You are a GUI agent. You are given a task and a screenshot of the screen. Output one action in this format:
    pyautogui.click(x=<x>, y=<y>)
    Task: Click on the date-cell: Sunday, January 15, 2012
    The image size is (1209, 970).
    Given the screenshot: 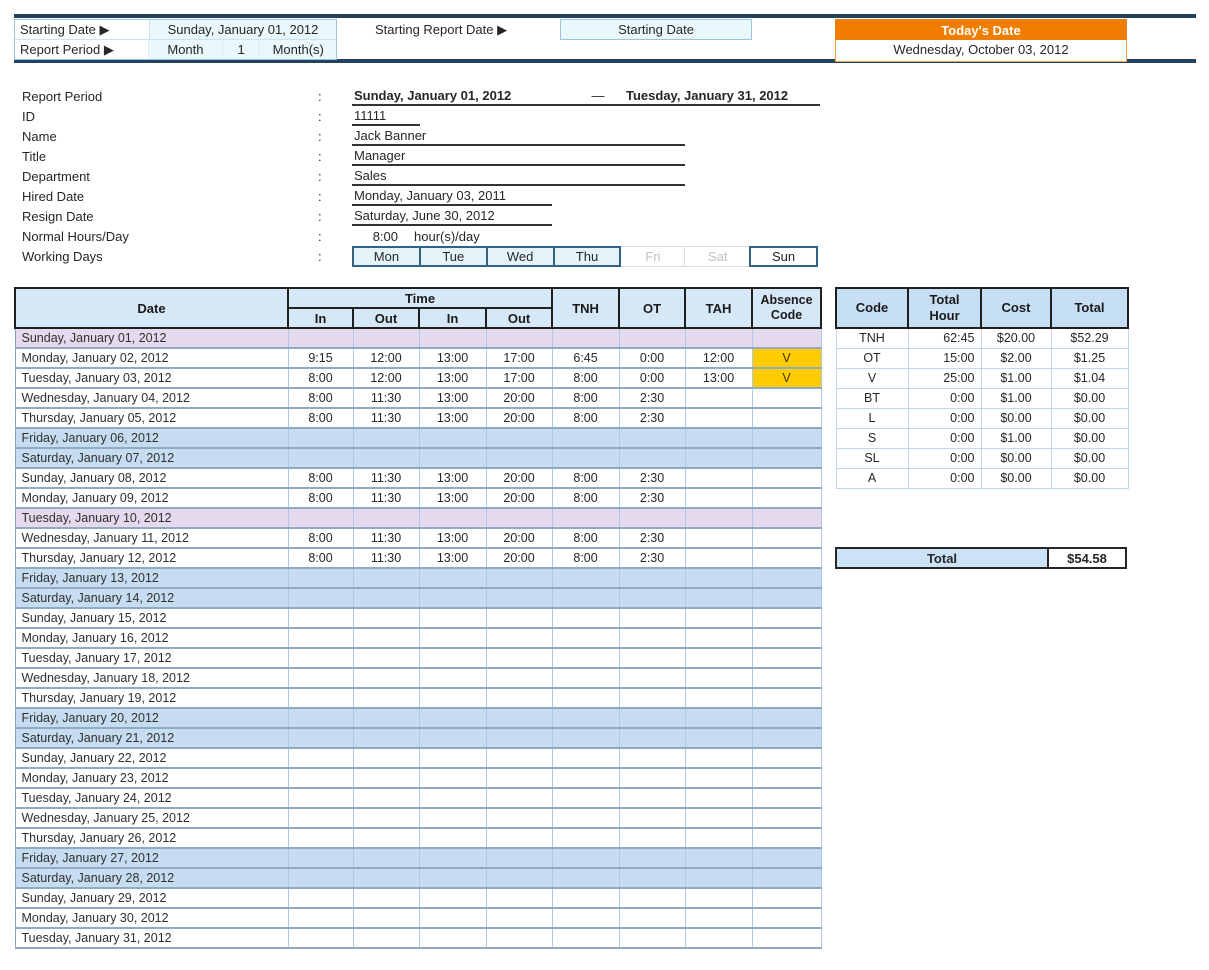 What is the action you would take?
    pyautogui.click(x=152, y=618)
    